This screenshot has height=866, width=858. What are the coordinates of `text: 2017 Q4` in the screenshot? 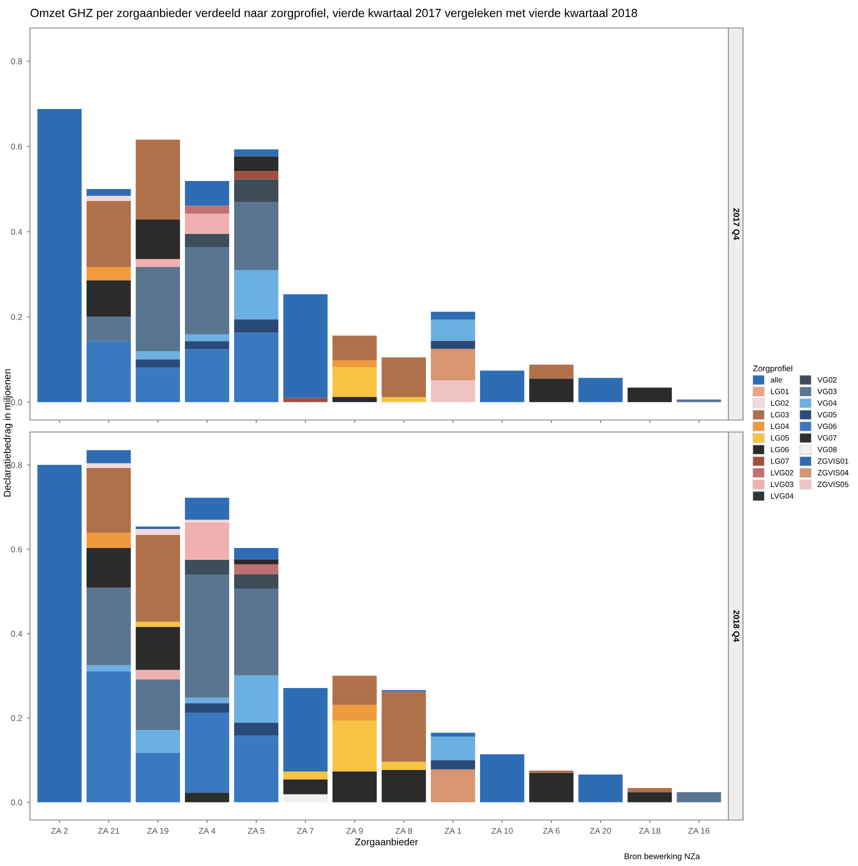 It's located at (736, 224).